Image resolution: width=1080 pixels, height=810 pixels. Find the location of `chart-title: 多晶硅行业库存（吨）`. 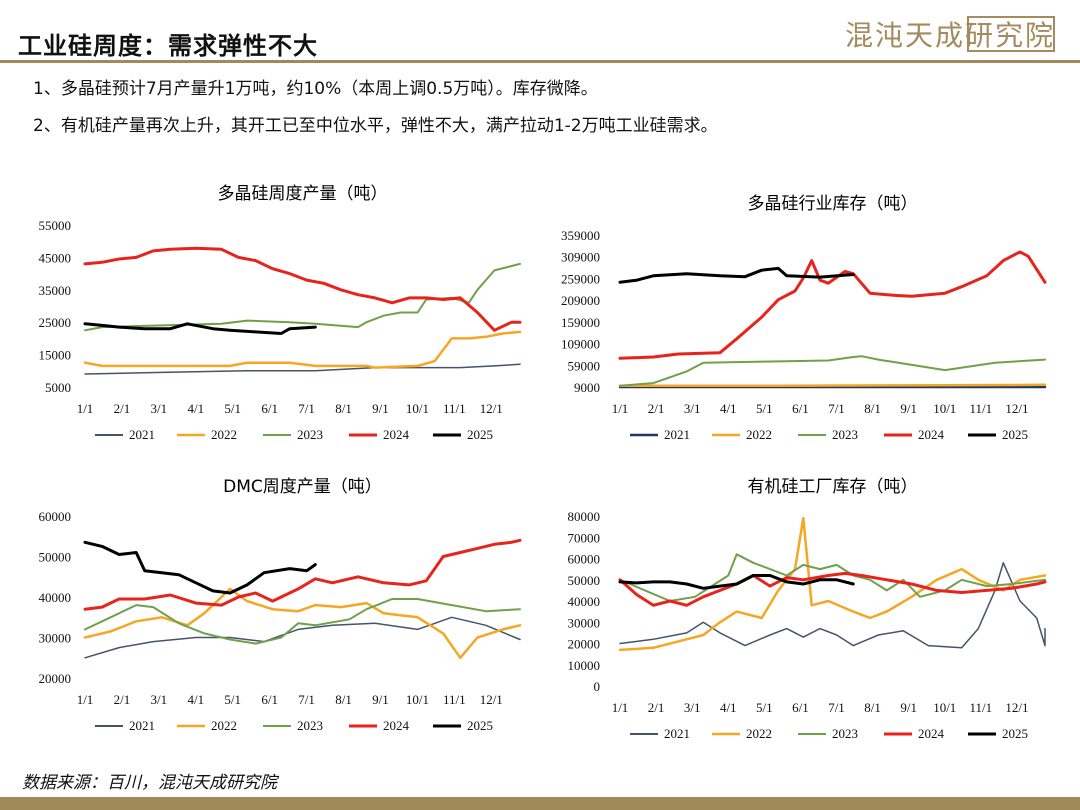

chart-title: 多晶硅行业库存（吨） is located at coordinates (833, 204).